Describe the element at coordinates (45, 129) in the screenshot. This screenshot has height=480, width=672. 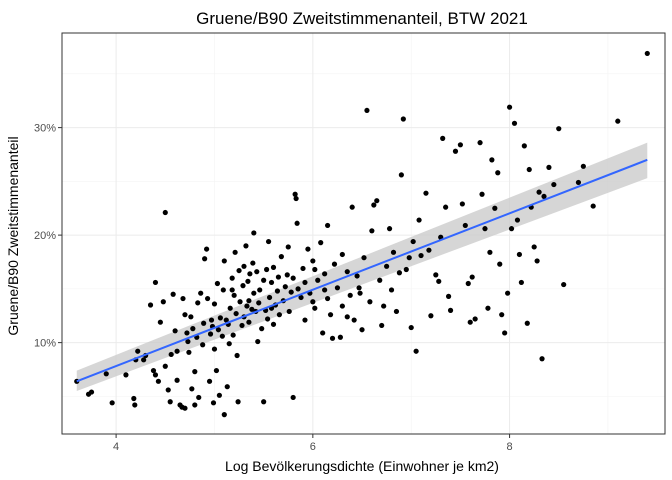
I see `y-tick-label: 30%` at that location.